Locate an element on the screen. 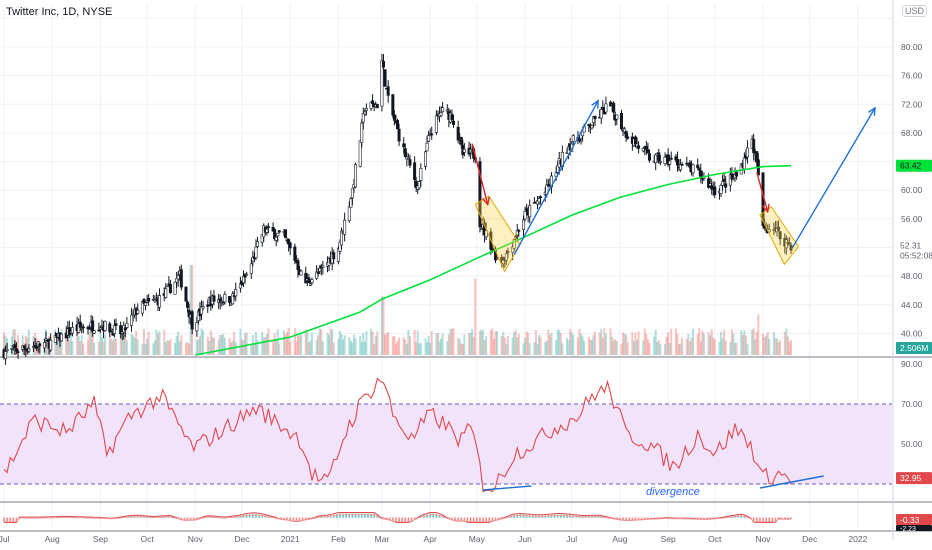 This screenshot has width=932, height=550. highlight-box-nov is located at coordinates (779, 236).